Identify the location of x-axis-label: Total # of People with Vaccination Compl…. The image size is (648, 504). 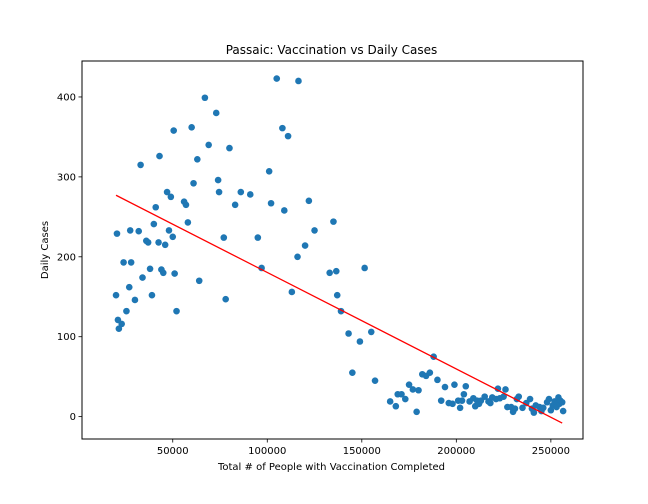
(331, 467).